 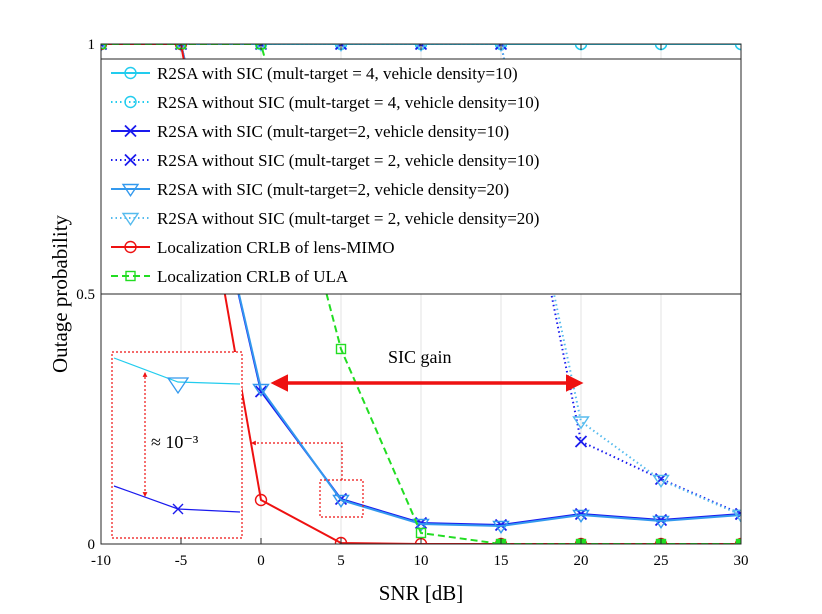 I want to click on x-axis-label: SNR [dB], so click(x=421, y=593).